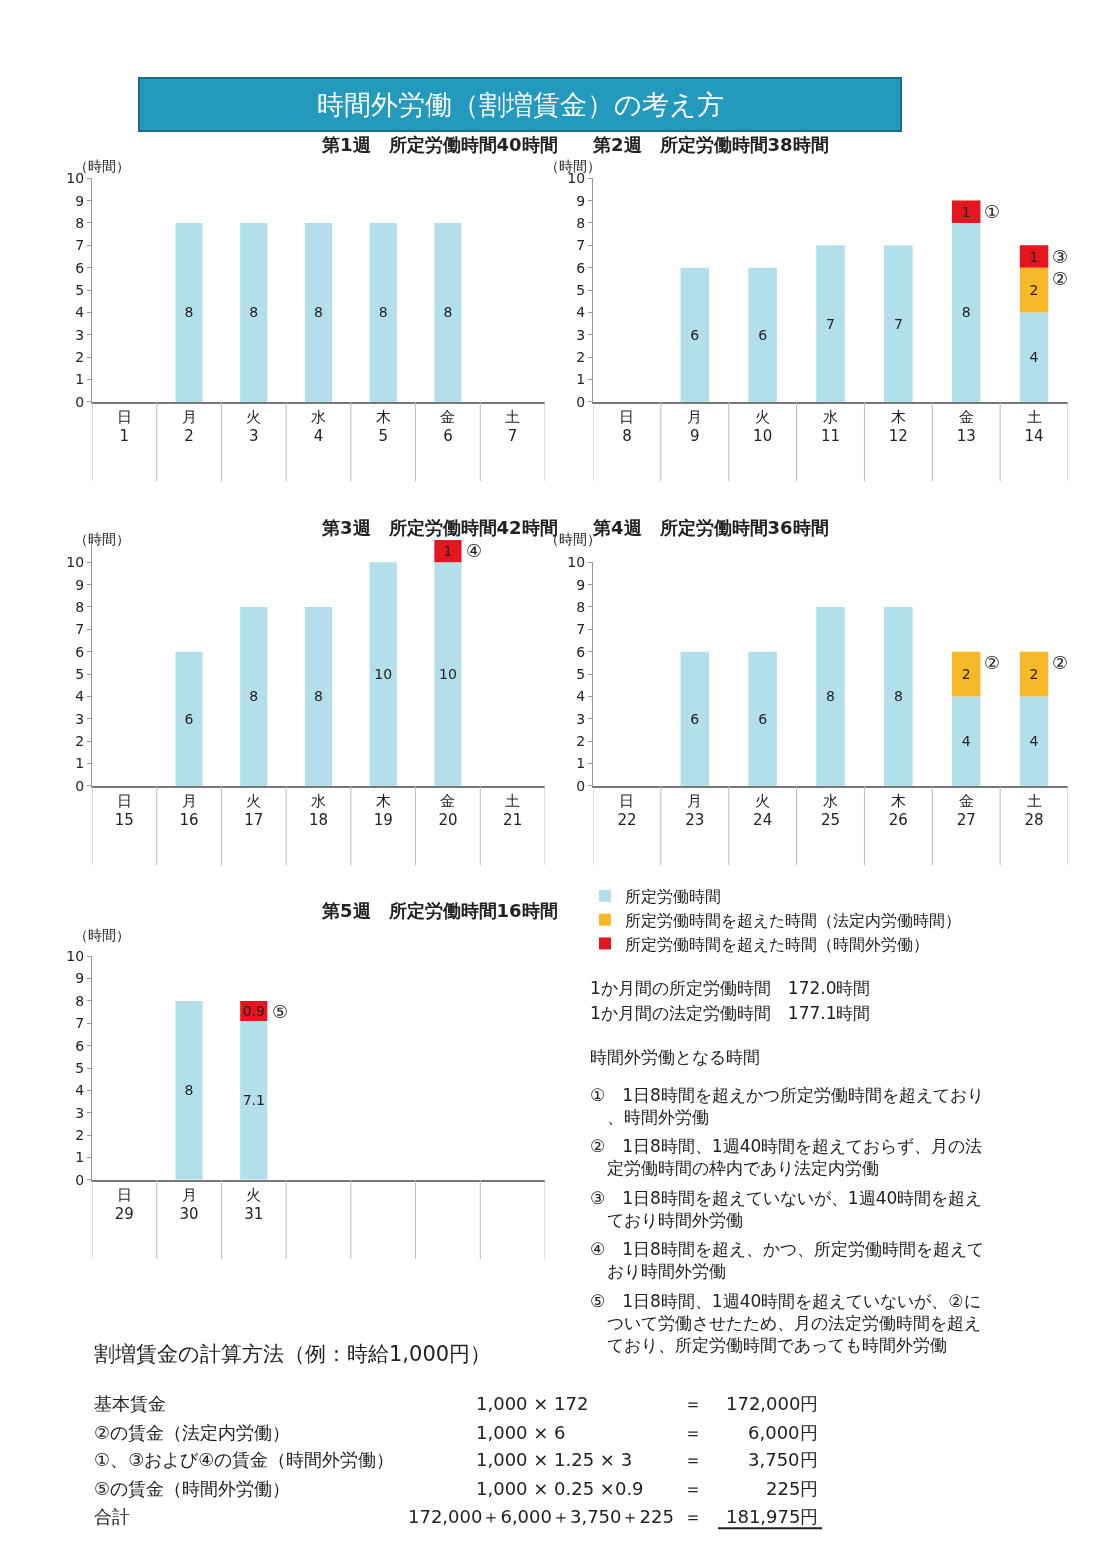  What do you see at coordinates (830, 810) in the screenshot?
I see `x-tick-label: 水 25` at bounding box center [830, 810].